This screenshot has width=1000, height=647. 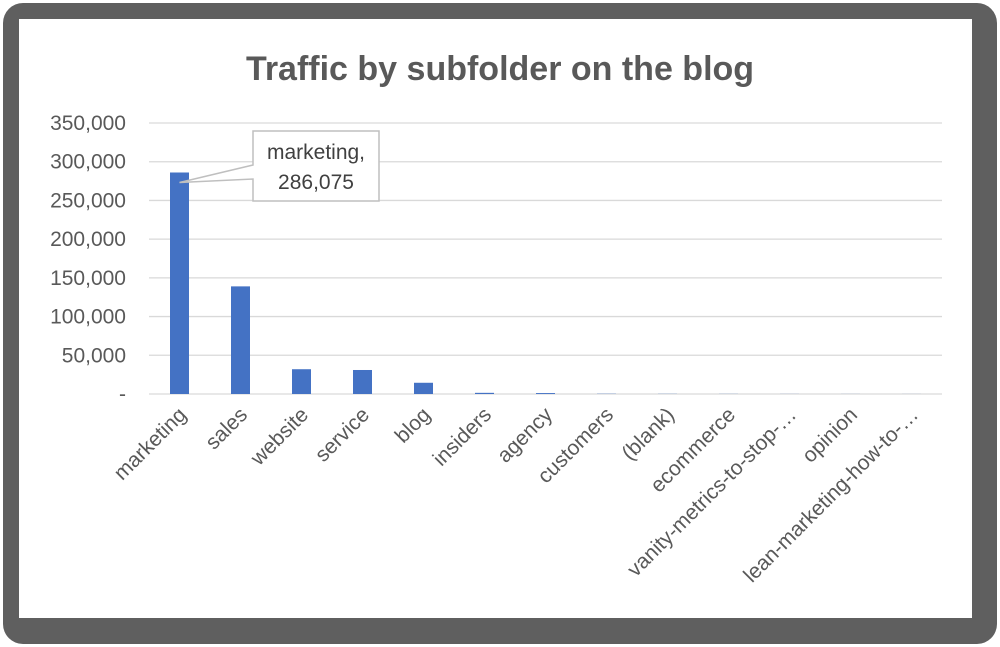 I want to click on y-tick-label: 200,000, so click(x=88, y=239).